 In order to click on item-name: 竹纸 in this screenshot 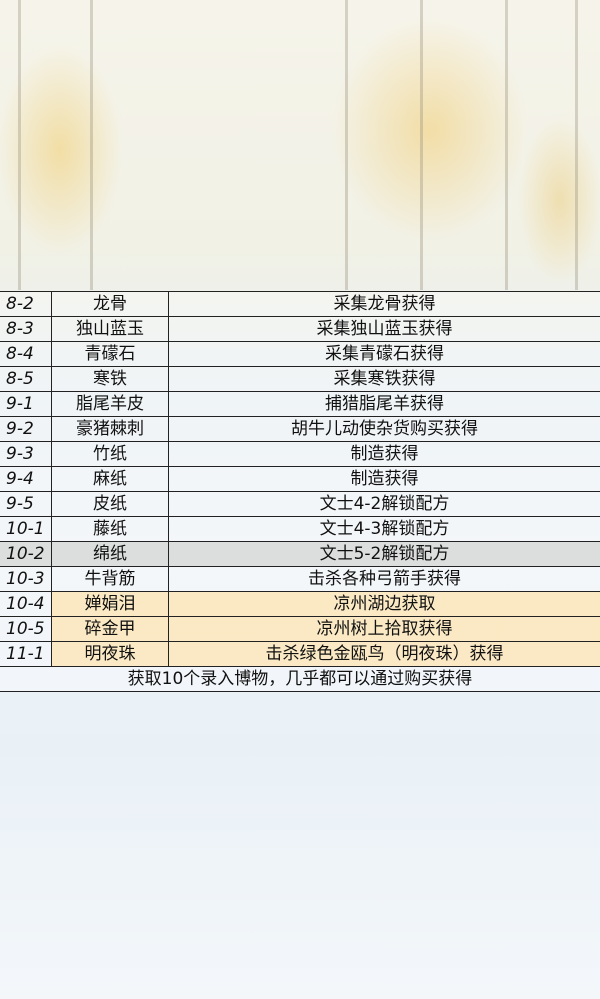, I will do `click(110, 454)`.